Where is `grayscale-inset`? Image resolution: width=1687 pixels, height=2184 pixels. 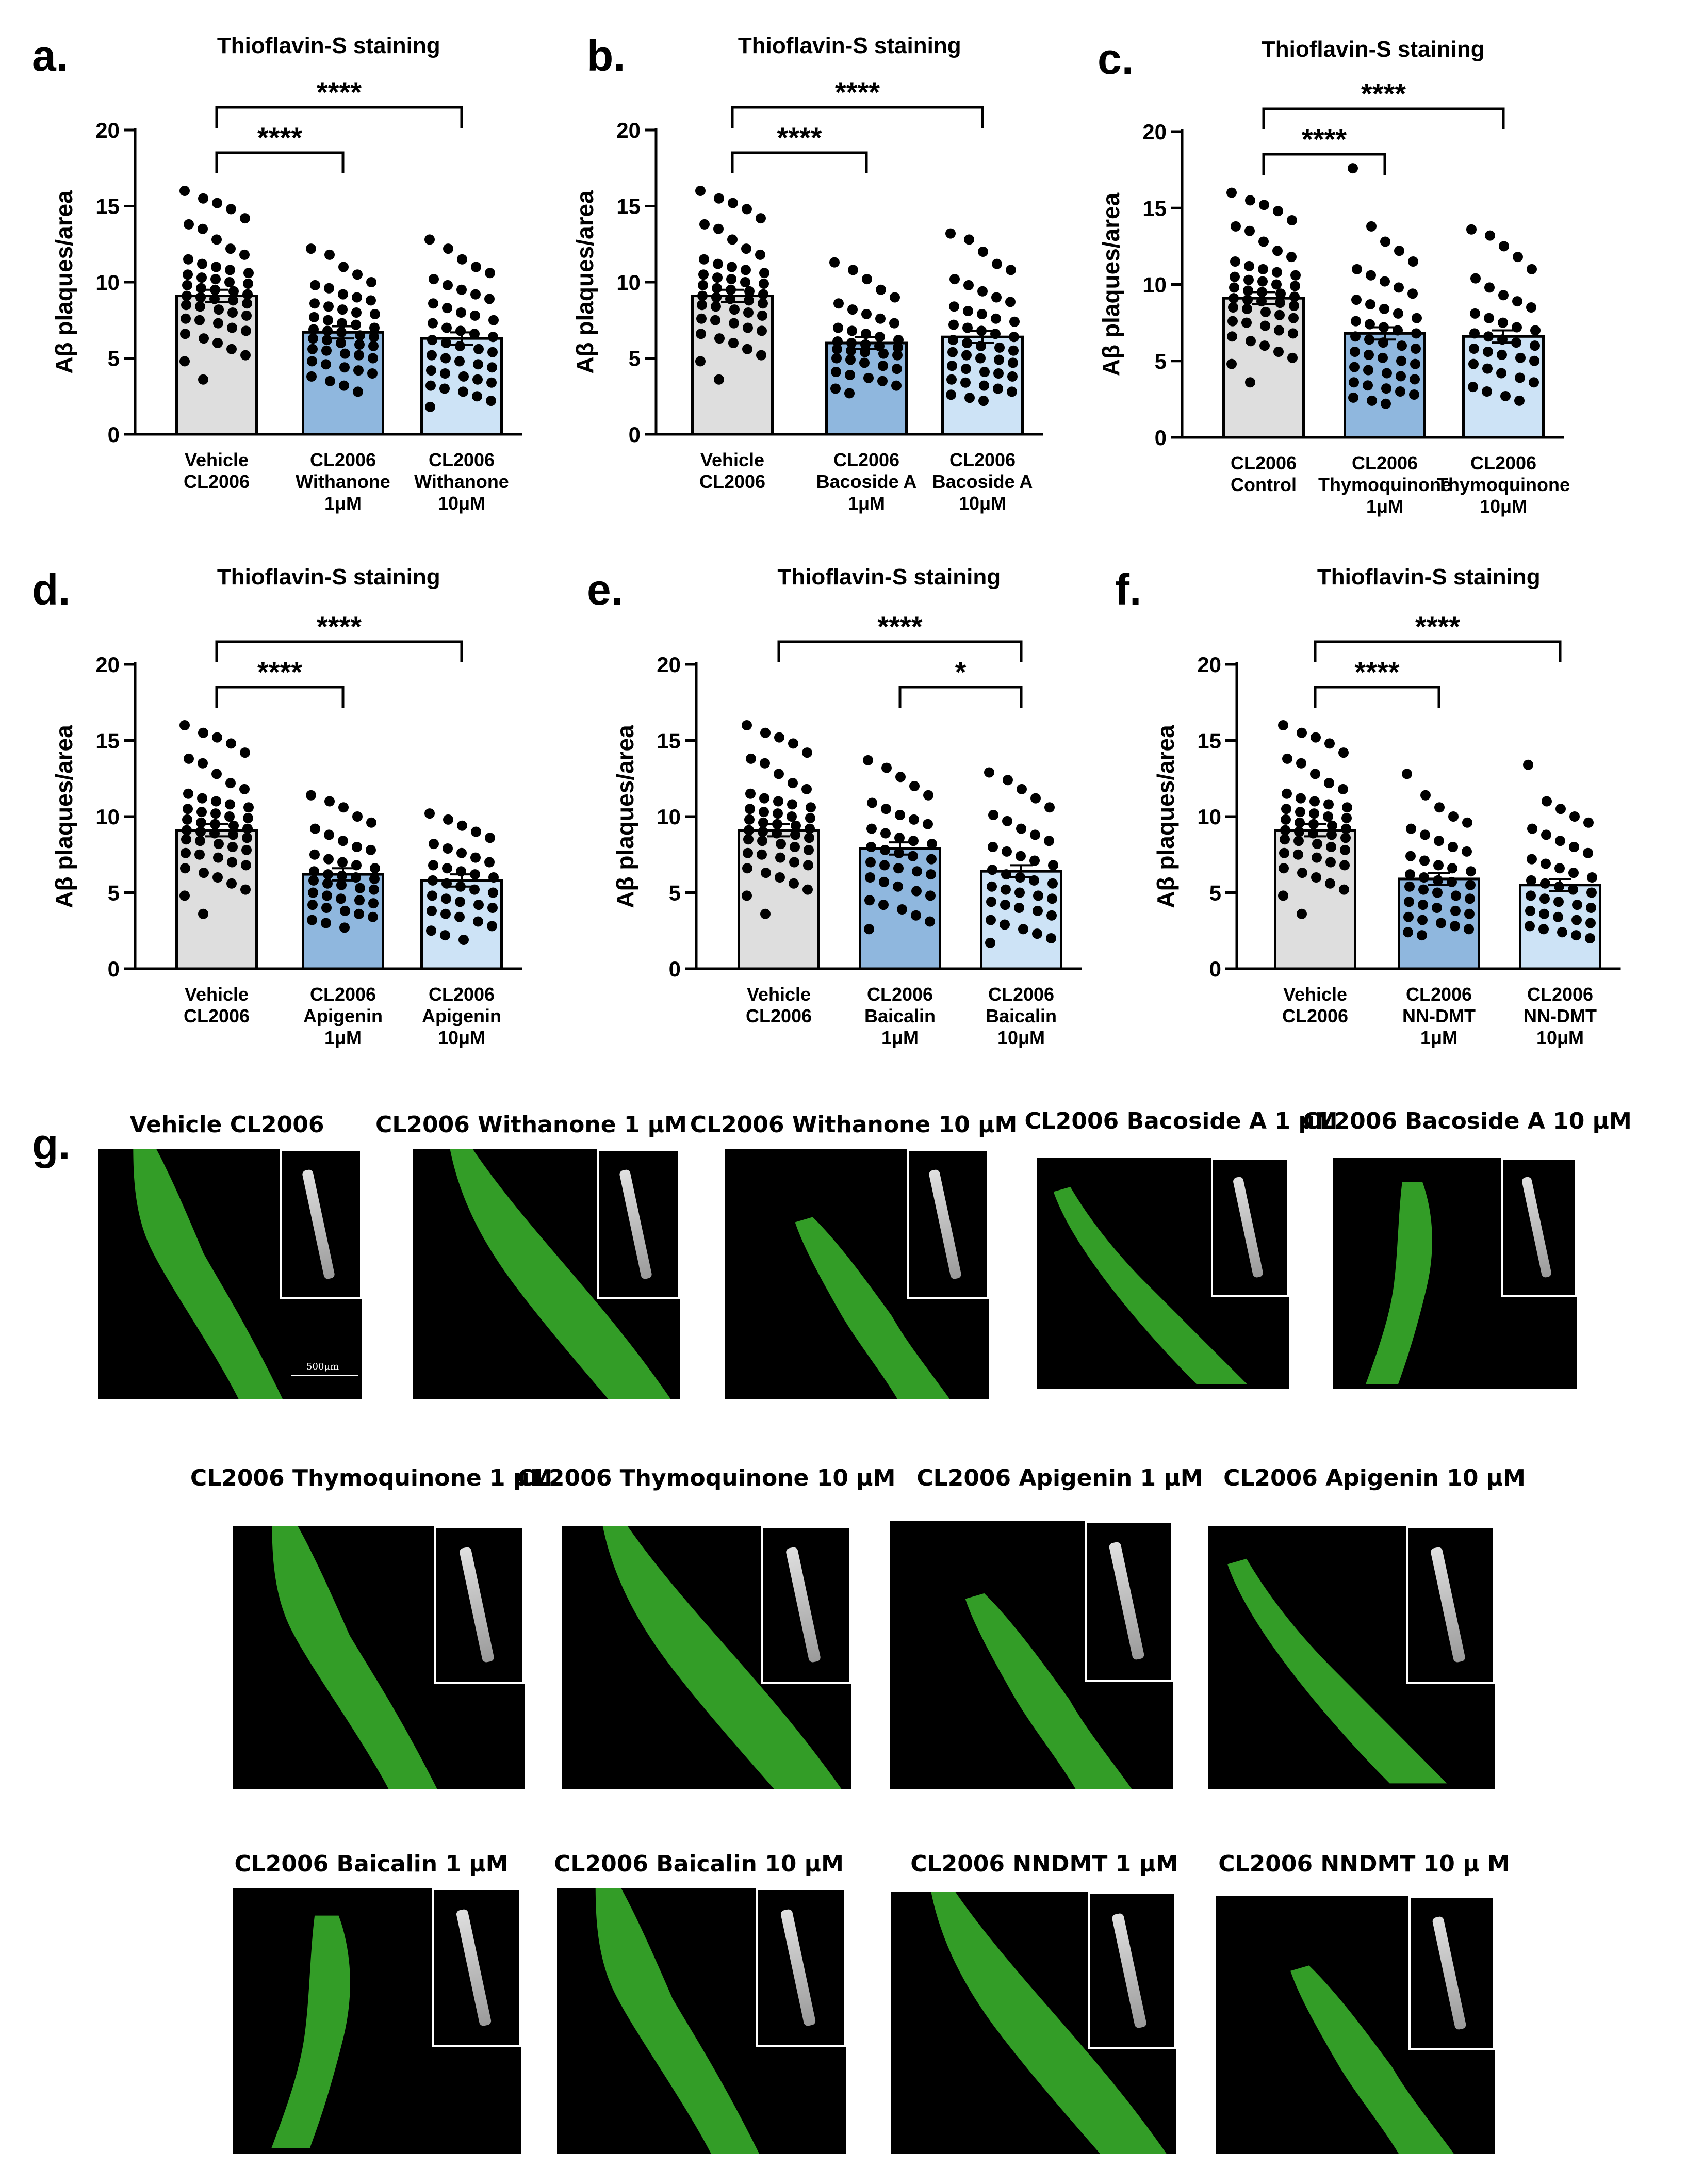
grayscale-inset is located at coordinates (806, 1605).